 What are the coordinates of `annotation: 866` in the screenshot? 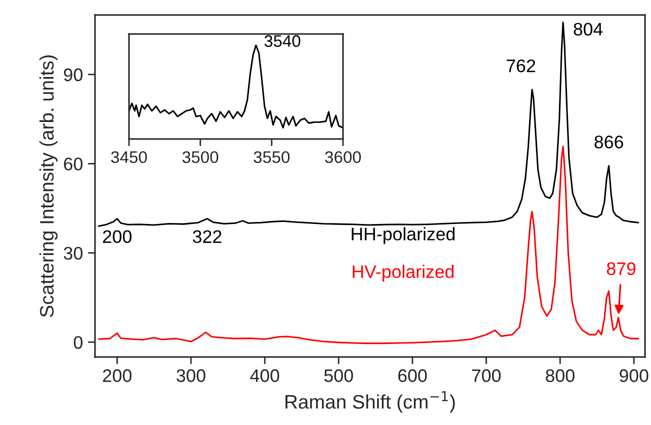 It's located at (609, 142).